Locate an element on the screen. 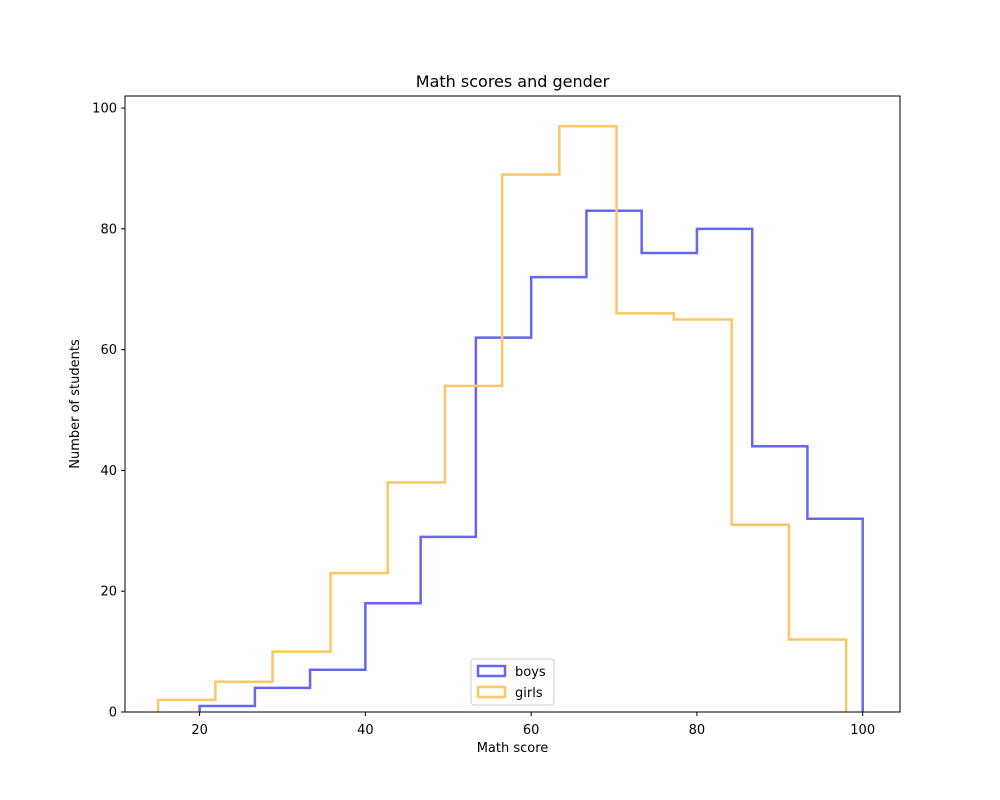 The height and width of the screenshot is (800, 1000). x-tick-label: 80 is located at coordinates (697, 730).